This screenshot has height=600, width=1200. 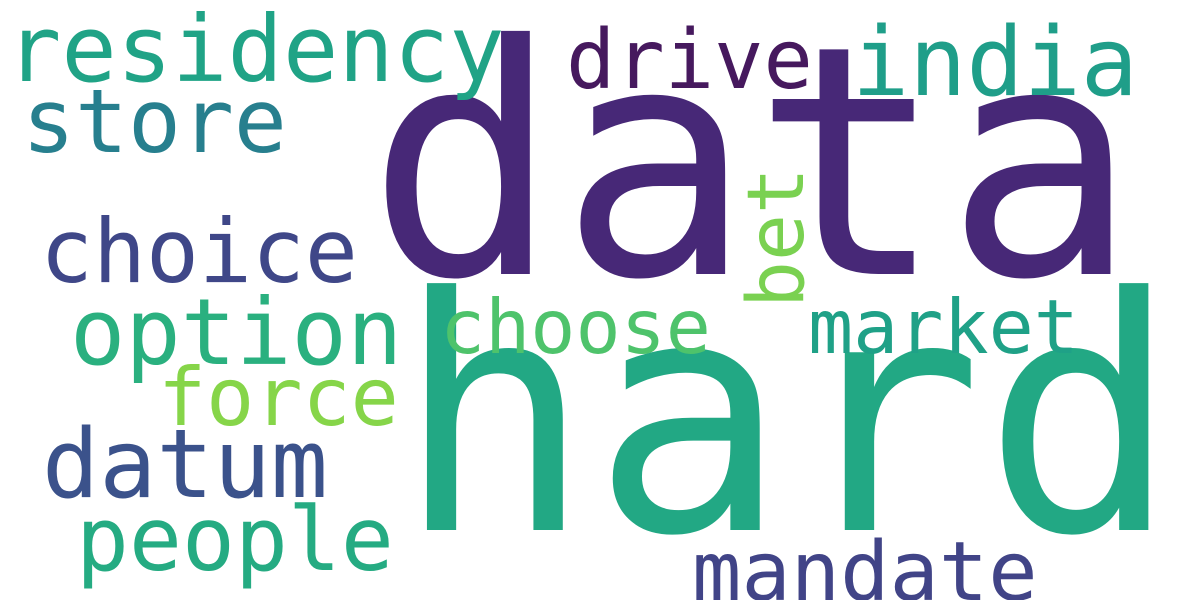 I want to click on word-bet: bet, so click(x=777, y=237).